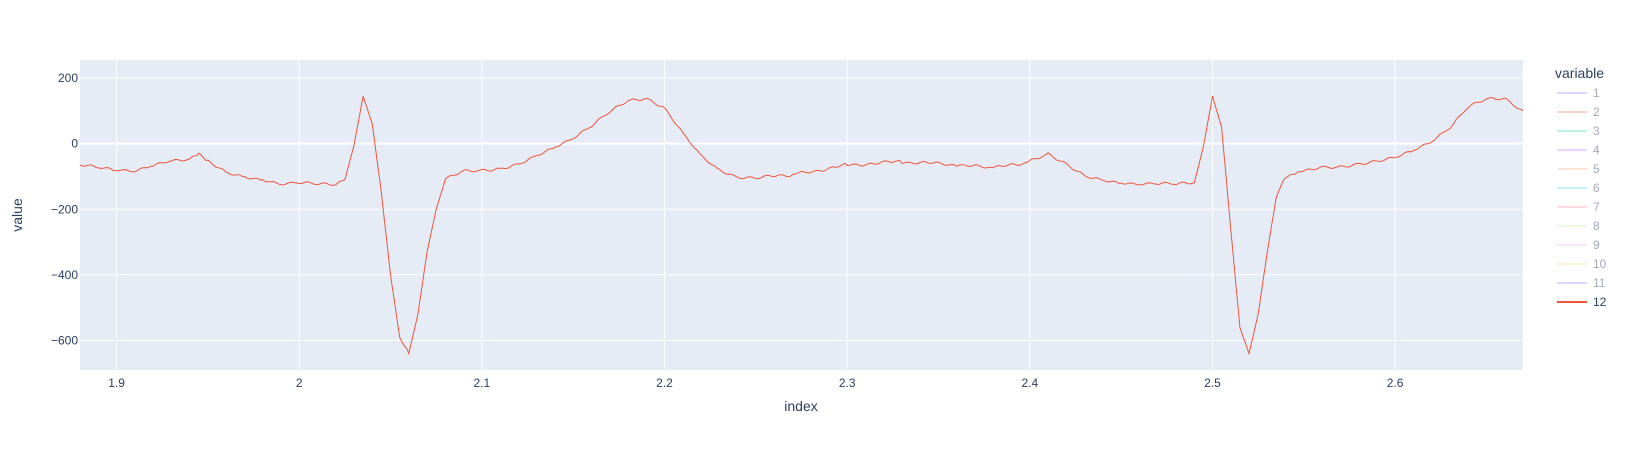  Describe the element at coordinates (800, 406) in the screenshot. I see `x-axis-title: index` at that location.